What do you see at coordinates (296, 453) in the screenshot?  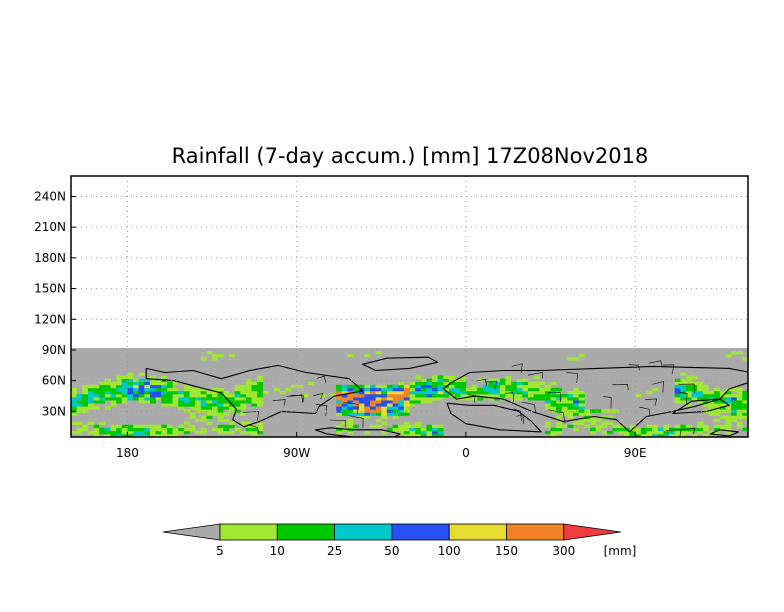 I see `lon-tick-label: 90W` at bounding box center [296, 453].